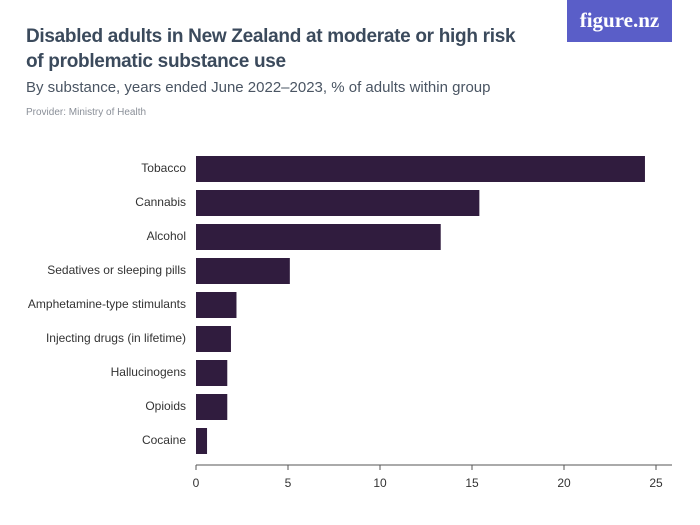 The width and height of the screenshot is (700, 525). What do you see at coordinates (107, 304) in the screenshot?
I see `y-tick-label: Amphetamine-type stimulants` at bounding box center [107, 304].